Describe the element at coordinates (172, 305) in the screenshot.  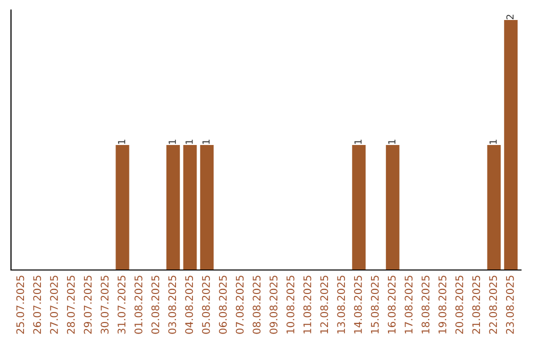
I see `x-tick-label: 03.08.2025` at that location.